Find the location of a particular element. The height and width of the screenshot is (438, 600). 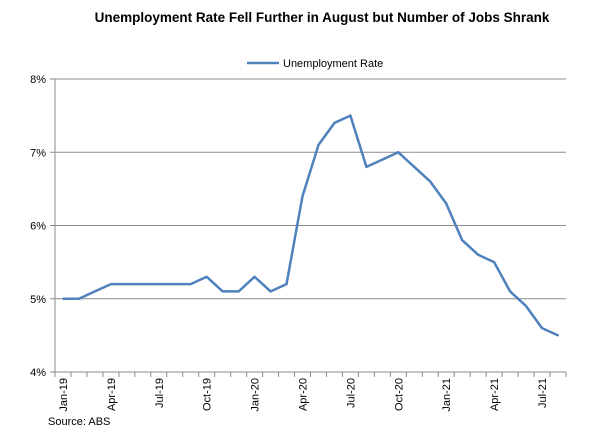

x-tick-label: Jan-21 is located at coordinates (447, 395).